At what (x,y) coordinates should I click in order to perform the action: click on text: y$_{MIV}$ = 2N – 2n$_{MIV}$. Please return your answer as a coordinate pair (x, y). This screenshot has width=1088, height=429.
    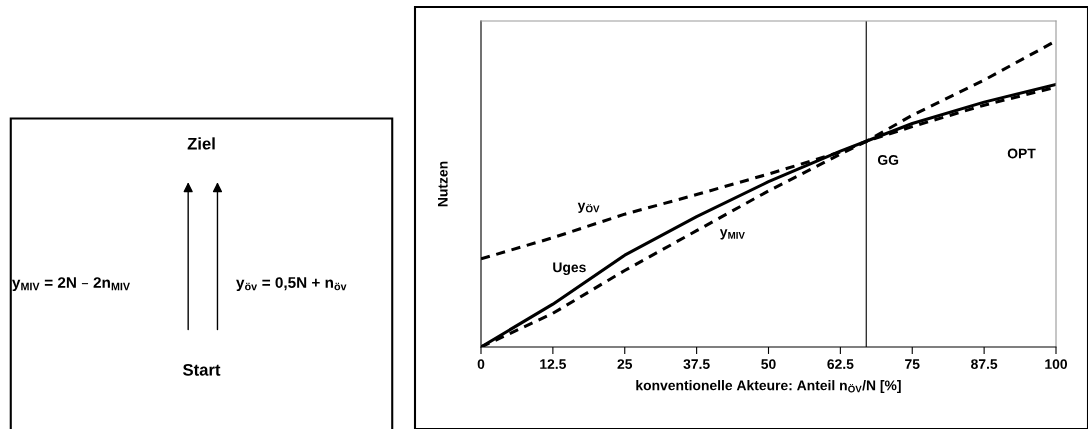
    Looking at the image, I should click on (71, 284).